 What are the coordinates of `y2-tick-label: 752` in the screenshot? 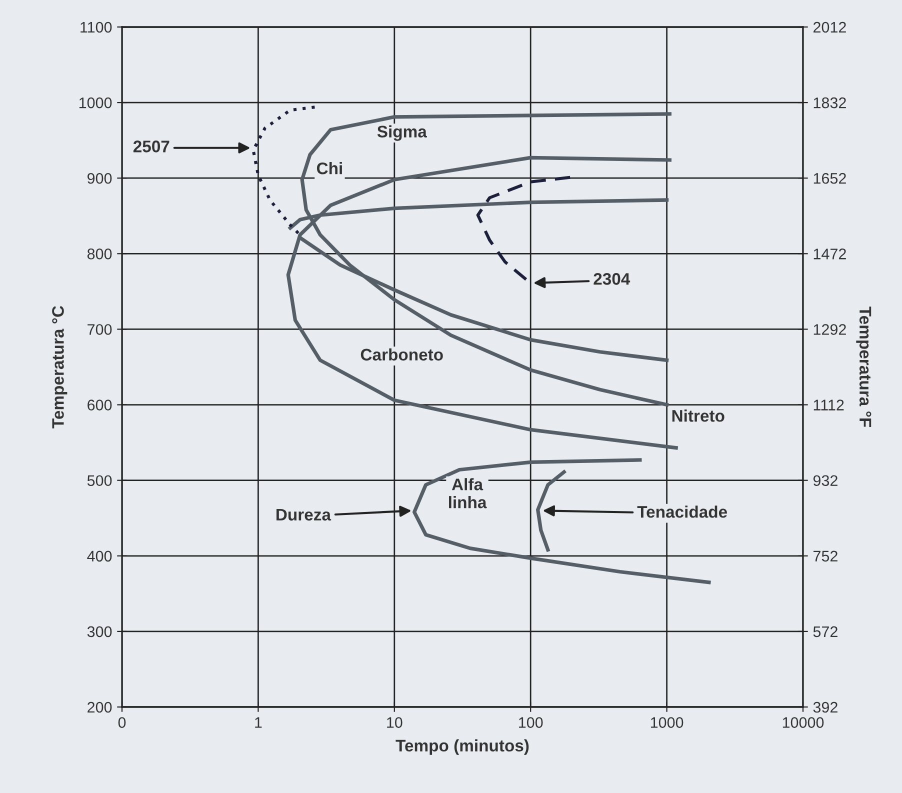 It's located at (826, 556).